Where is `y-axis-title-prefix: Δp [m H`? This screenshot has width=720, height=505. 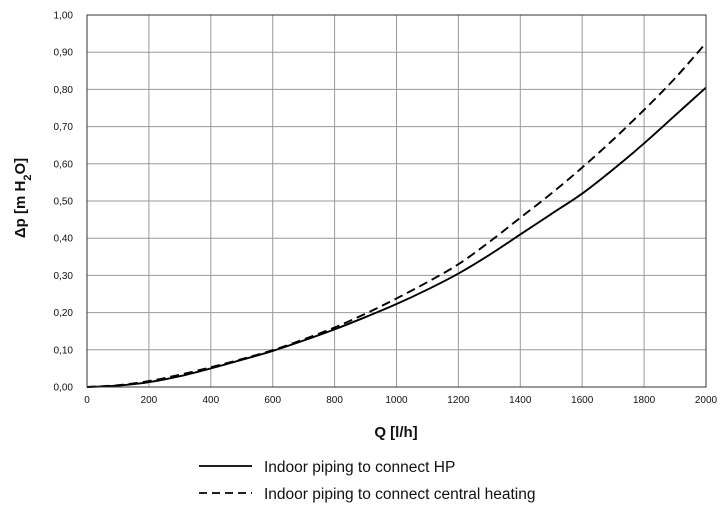
y-axis-title-prefix: Δp [m H is located at coordinates (20, 209).